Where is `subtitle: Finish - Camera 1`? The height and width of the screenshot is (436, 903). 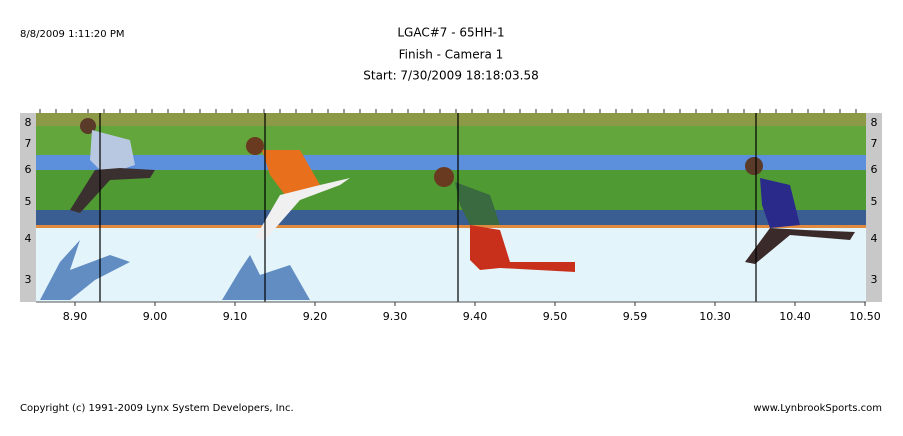 subtitle: Finish - Camera 1 is located at coordinates (451, 55).